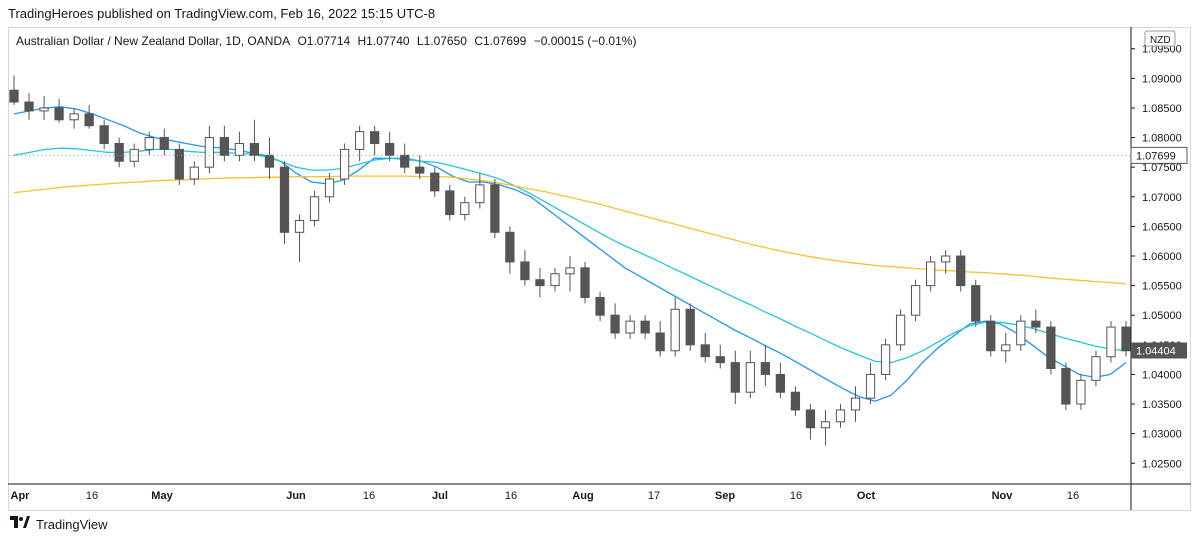 The height and width of the screenshot is (541, 1200). Describe the element at coordinates (1162, 79) in the screenshot. I see `y-tick-label: 1.09000` at that location.